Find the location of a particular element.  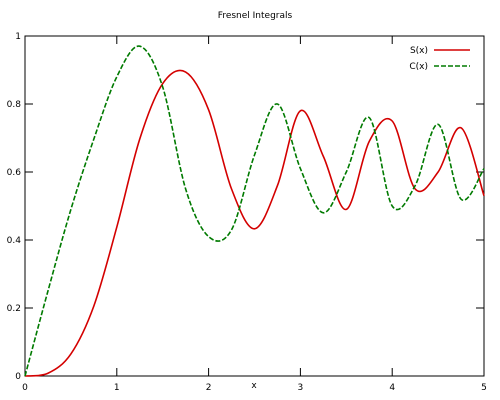

x-axis-label: x is located at coordinates (254, 386).